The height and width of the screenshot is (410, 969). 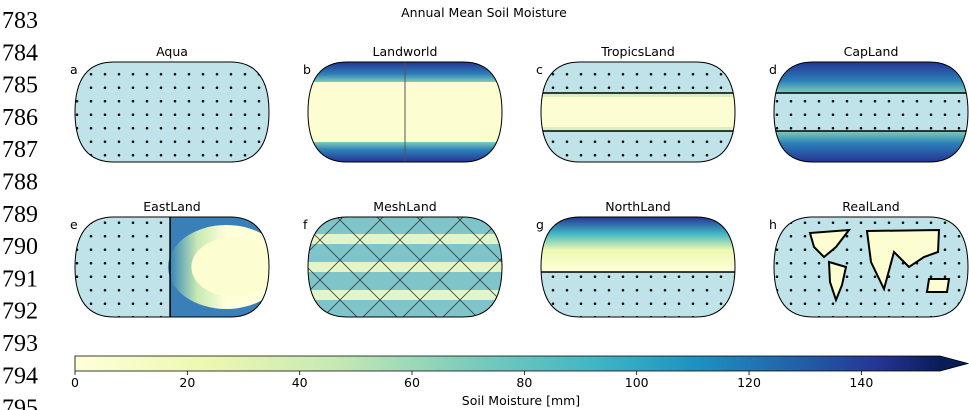 What do you see at coordinates (20, 150) in the screenshot?
I see `line-number: 787` at bounding box center [20, 150].